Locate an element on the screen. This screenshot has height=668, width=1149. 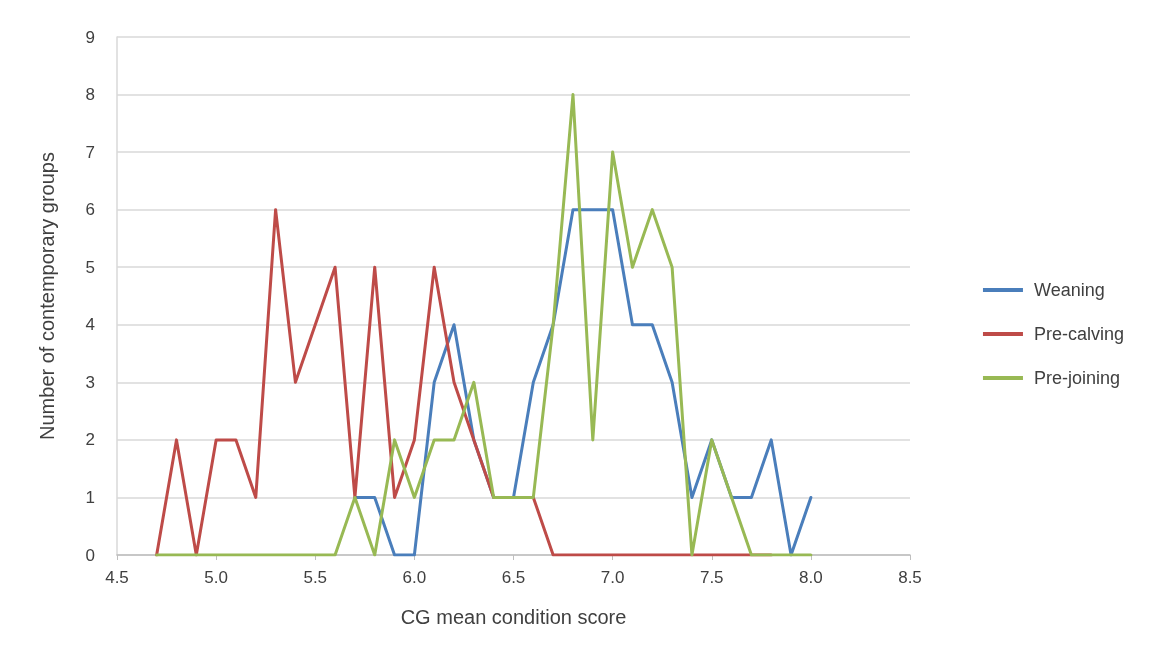
legend-label: Pre-joining is located at coordinates (1077, 378).